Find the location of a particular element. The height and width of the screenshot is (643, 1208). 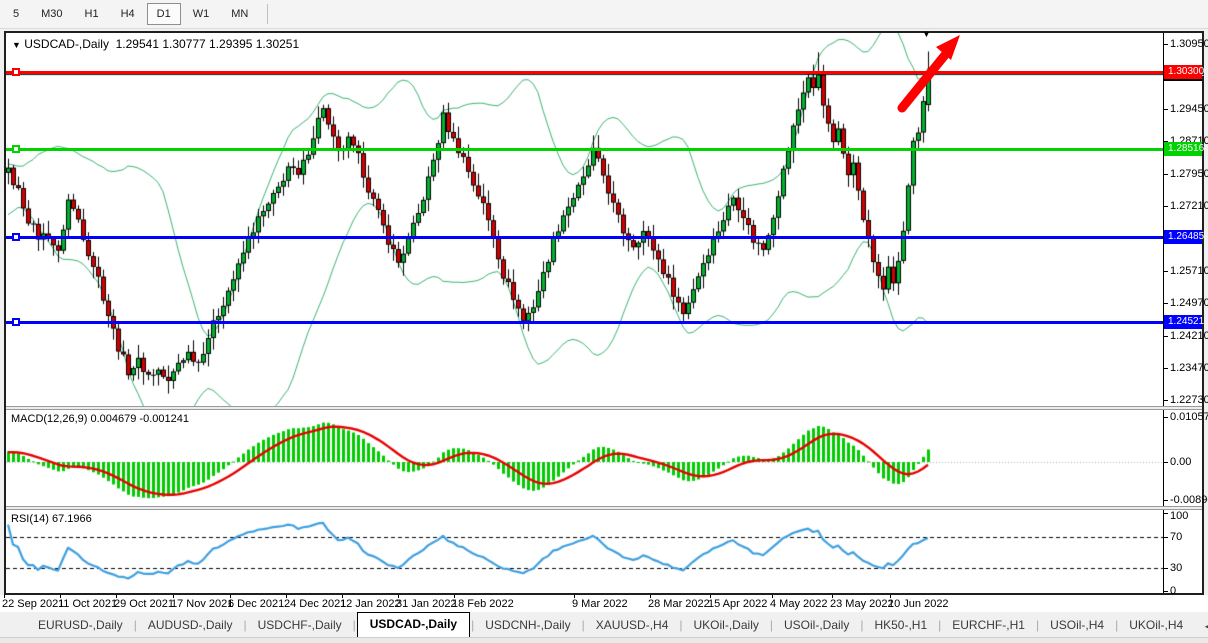

rsi-axis-label: 100 is located at coordinates (1179, 516).